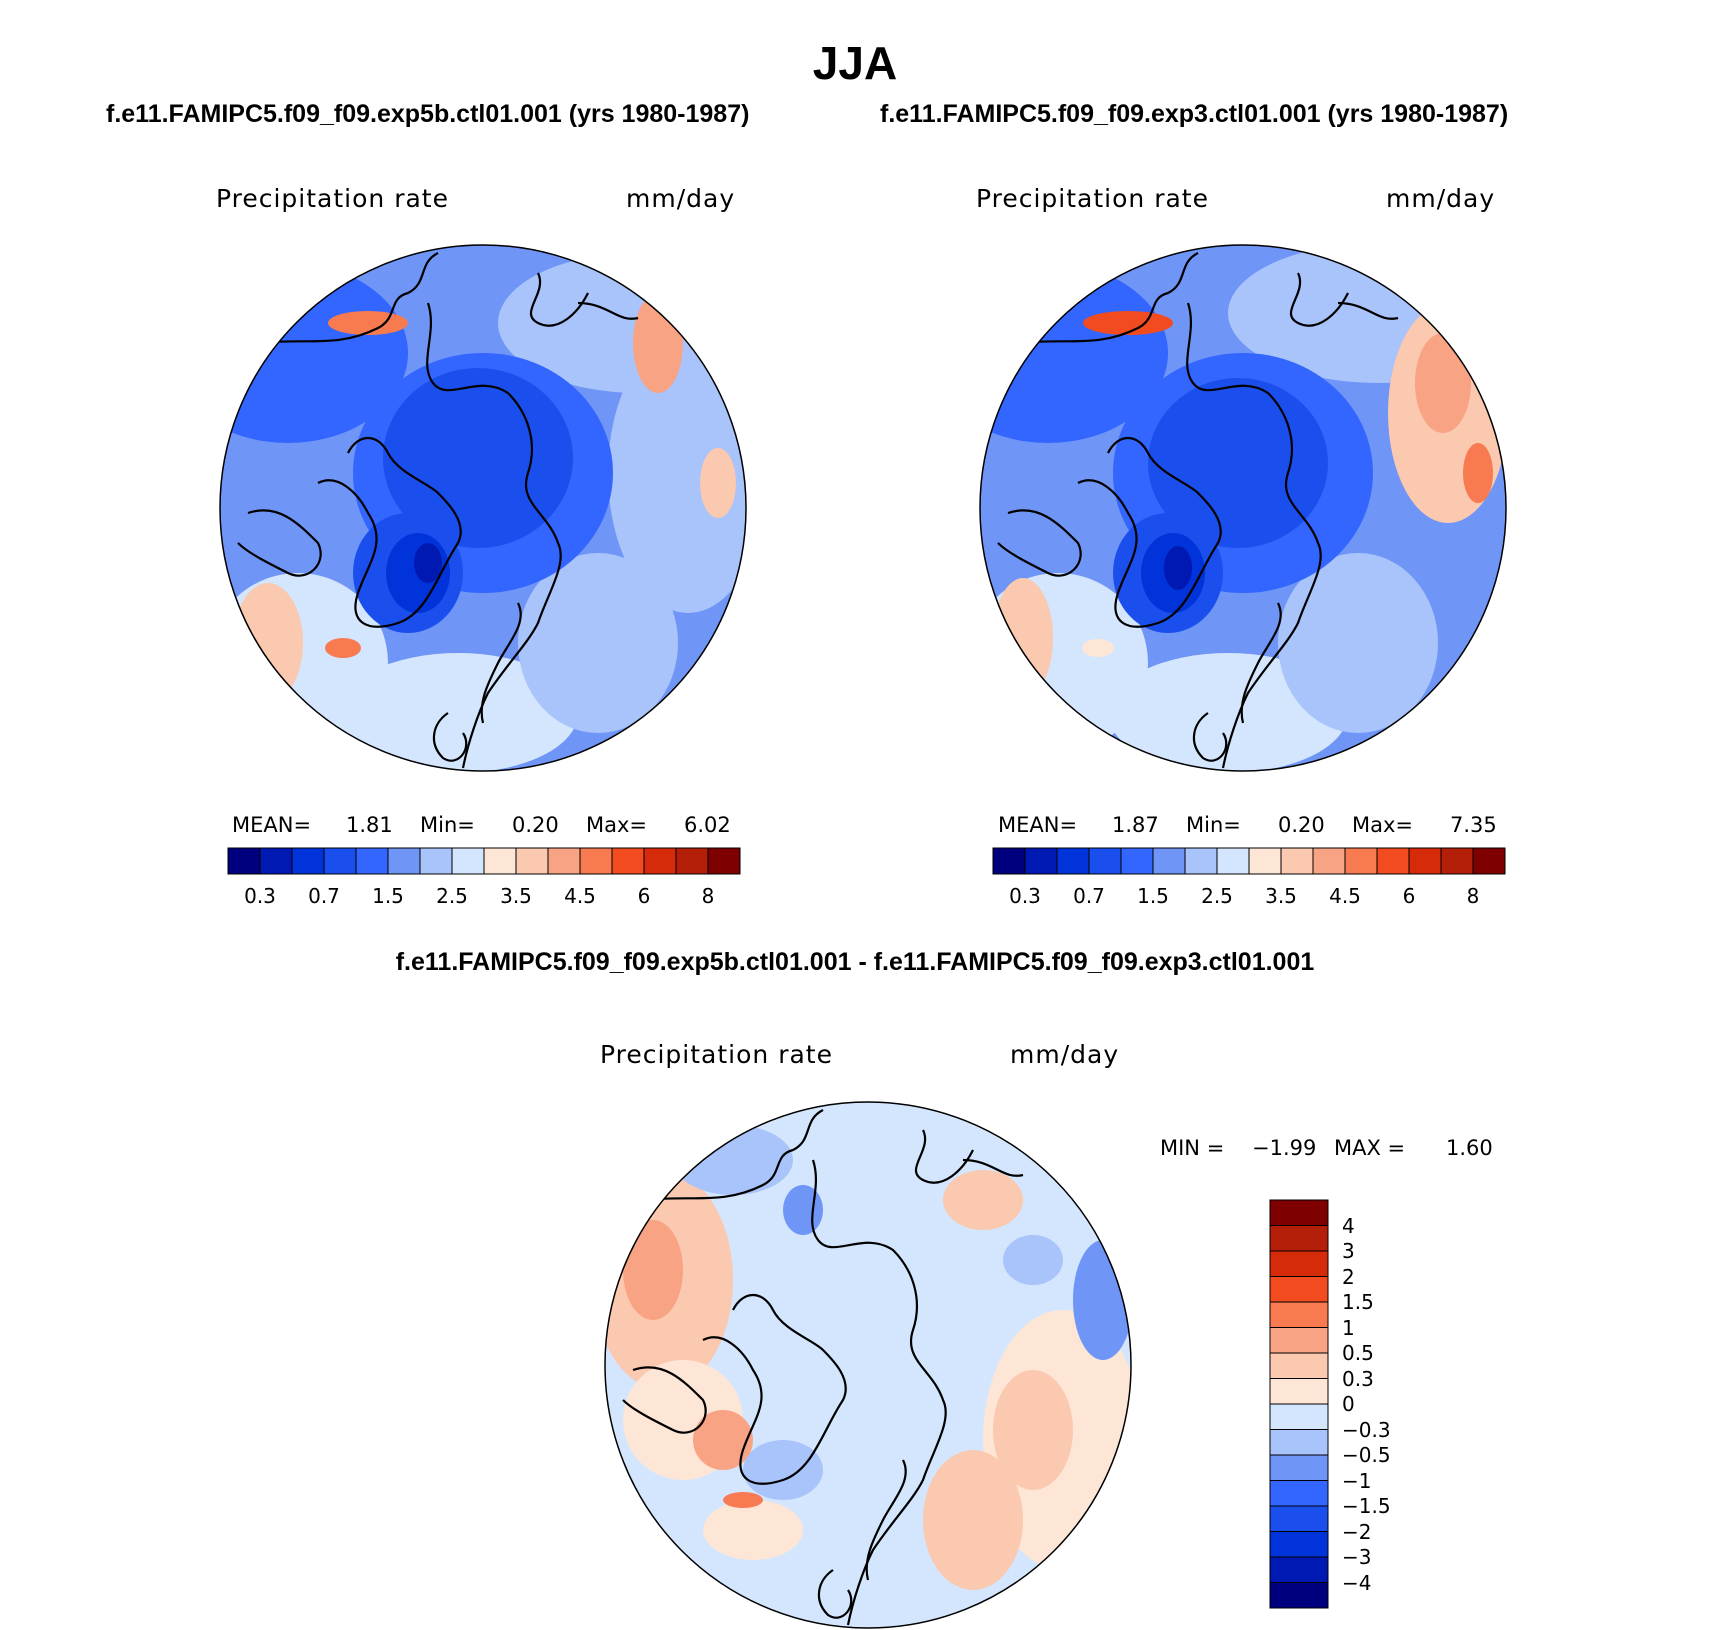  Describe the element at coordinates (1370, 1148) in the screenshot. I see `difference-max-label: MAX =` at that location.